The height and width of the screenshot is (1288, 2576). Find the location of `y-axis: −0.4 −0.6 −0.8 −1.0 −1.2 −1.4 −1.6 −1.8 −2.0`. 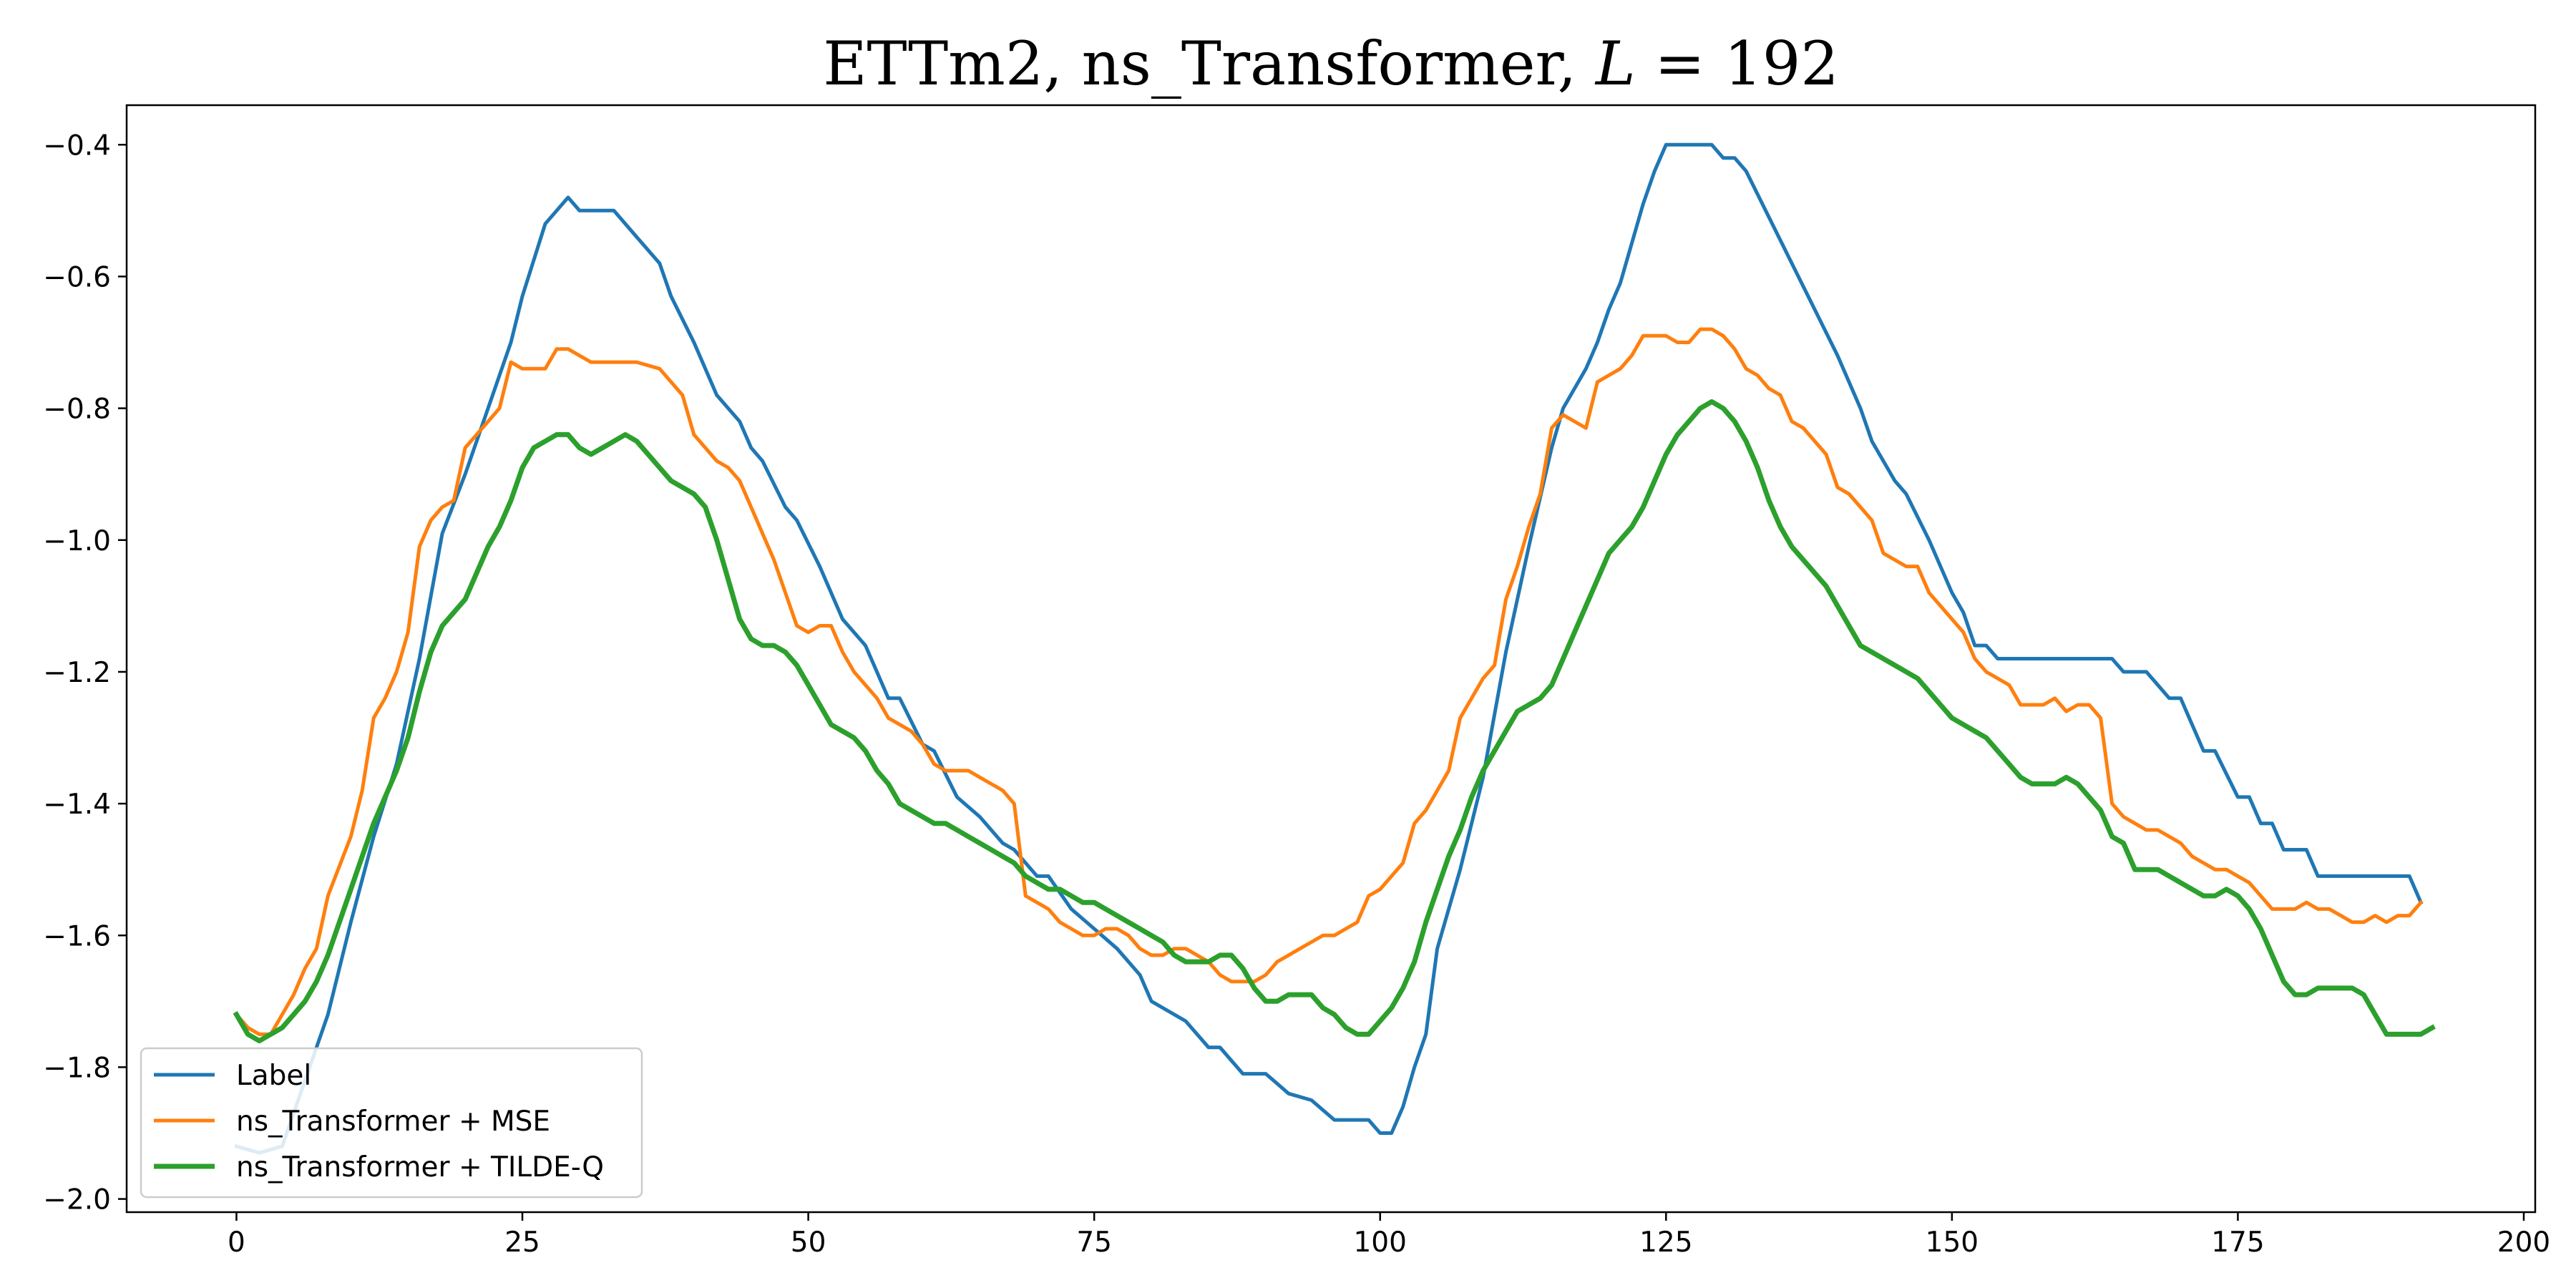

y-axis: −0.4 −0.6 −0.8 −1.0 −1.2 −1.4 −1.6 −1.8 −2.0 is located at coordinates (85, 673).